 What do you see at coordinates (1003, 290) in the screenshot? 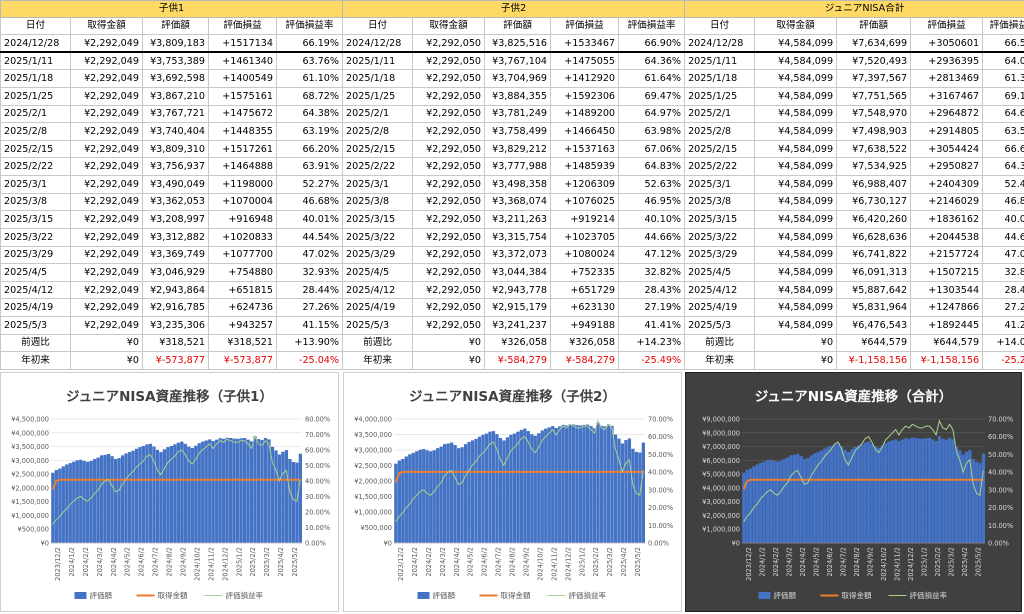
I see `cell-value: 28.44%` at bounding box center [1003, 290].